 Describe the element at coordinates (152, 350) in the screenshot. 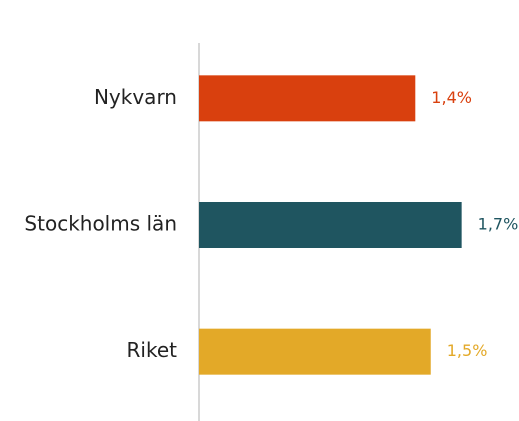

I see `category-label: Riket` at that location.